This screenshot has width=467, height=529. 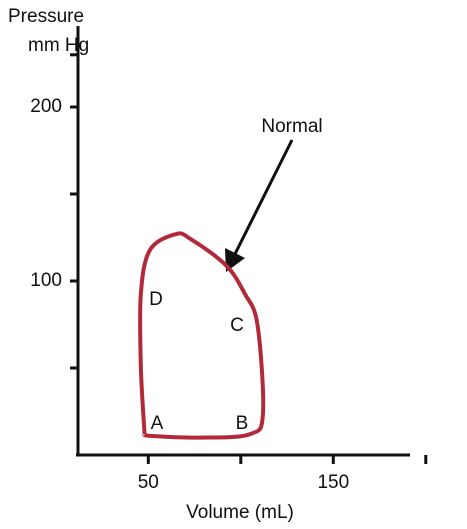 I want to click on point-label: D, so click(x=156, y=299).